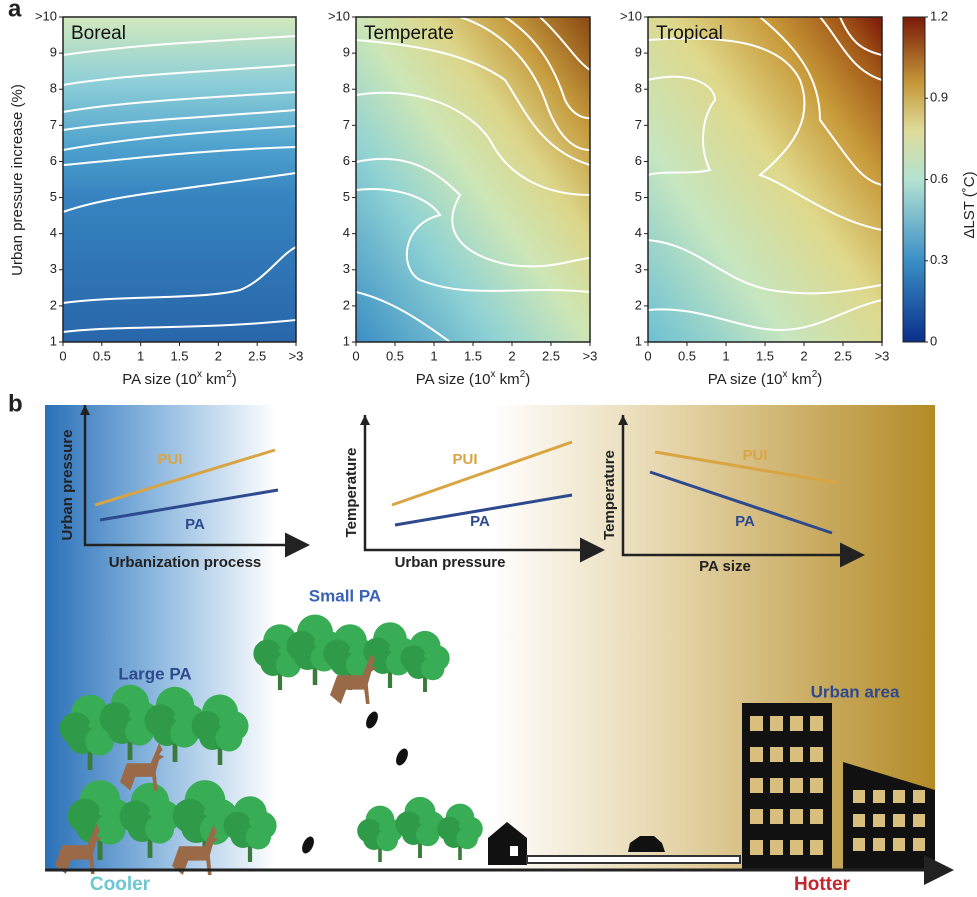 The width and height of the screenshot is (977, 897). Describe the element at coordinates (725, 566) in the screenshot. I see `mini-x-label: PA size` at that location.